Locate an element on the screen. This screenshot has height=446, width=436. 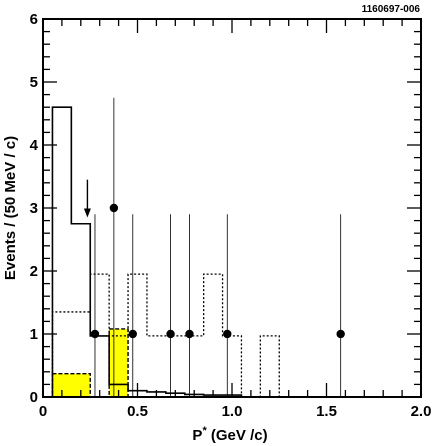
y-tick-label-5: 5 is located at coordinates (34, 82).